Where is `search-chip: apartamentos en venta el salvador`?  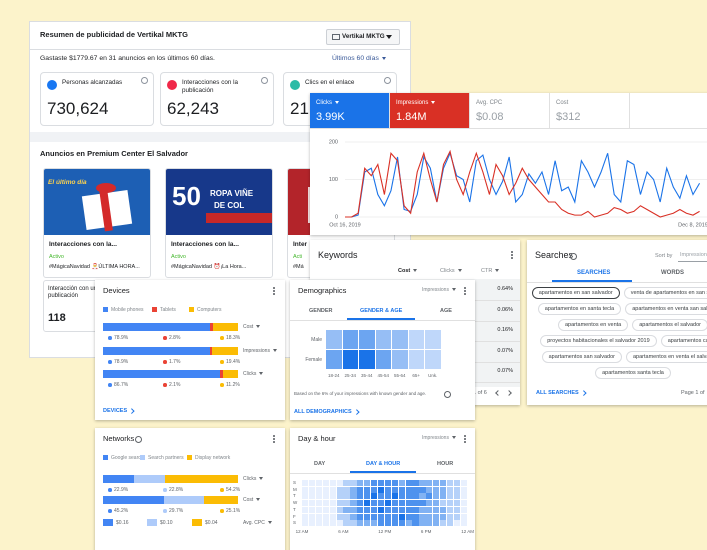
search-chip: apartamentos en venta el salvador is located at coordinates (666, 357).